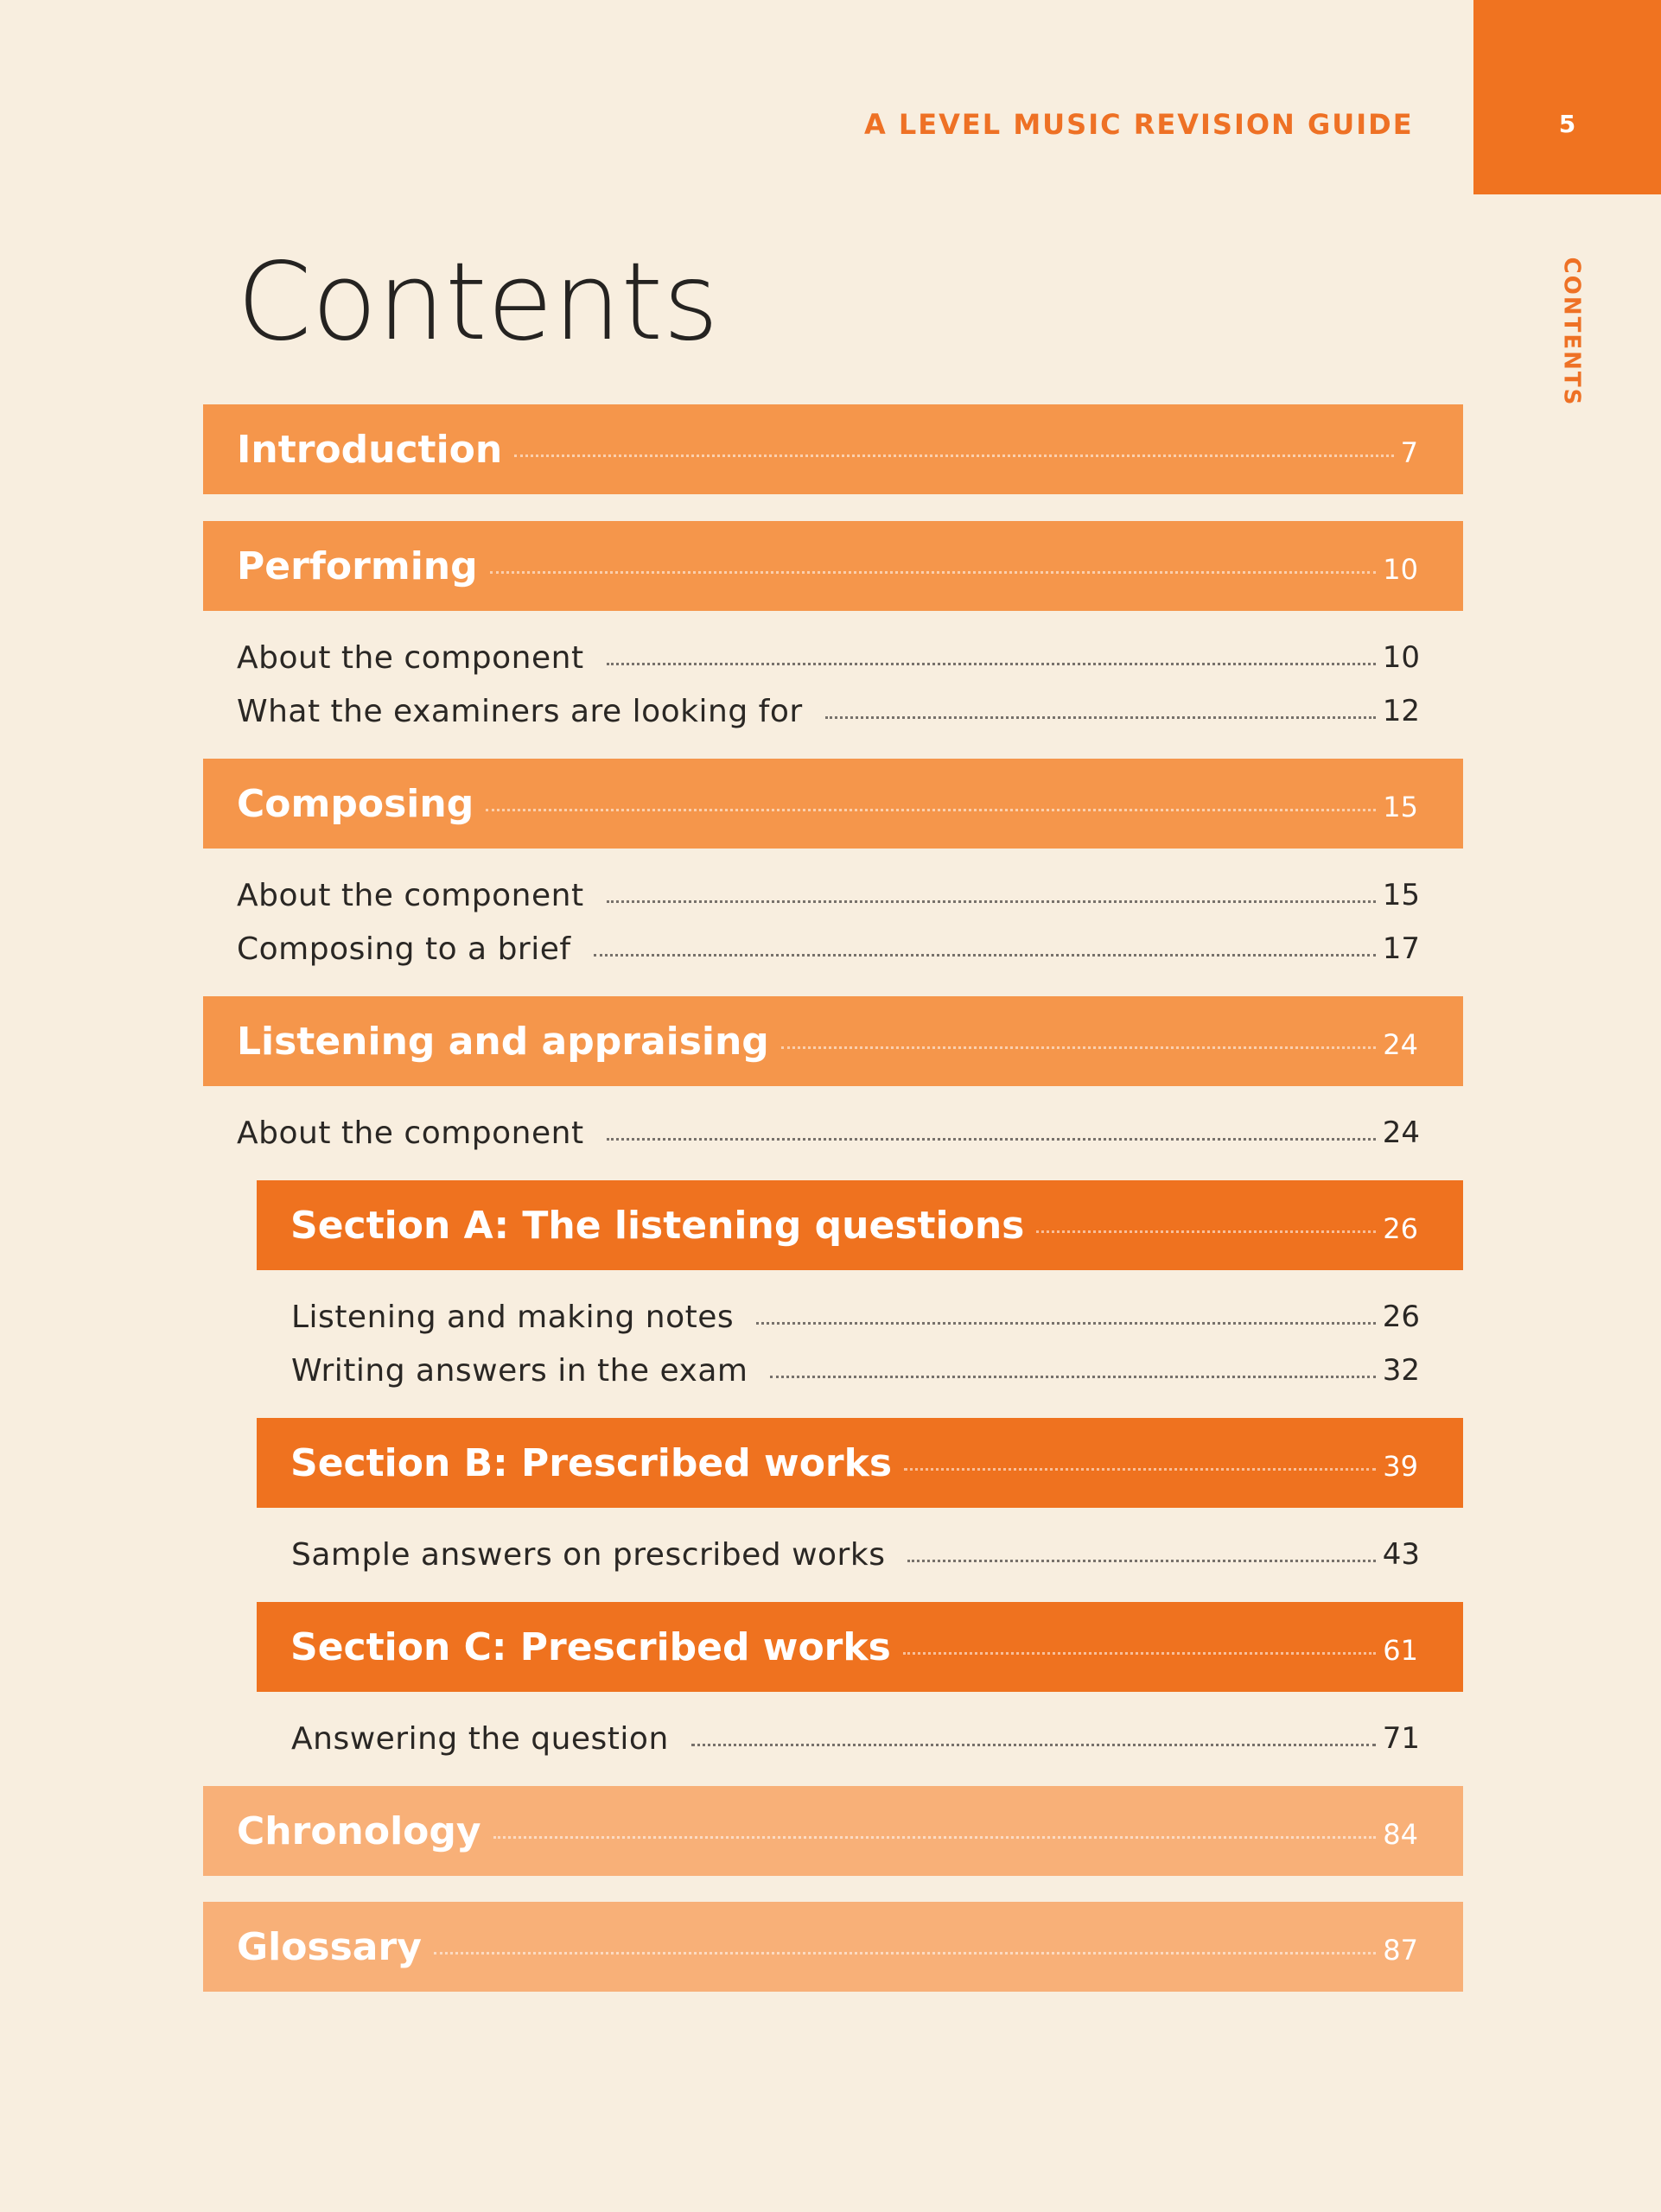 The height and width of the screenshot is (2212, 1661). What do you see at coordinates (1409, 452) in the screenshot?
I see `toc-page-number: 7` at bounding box center [1409, 452].